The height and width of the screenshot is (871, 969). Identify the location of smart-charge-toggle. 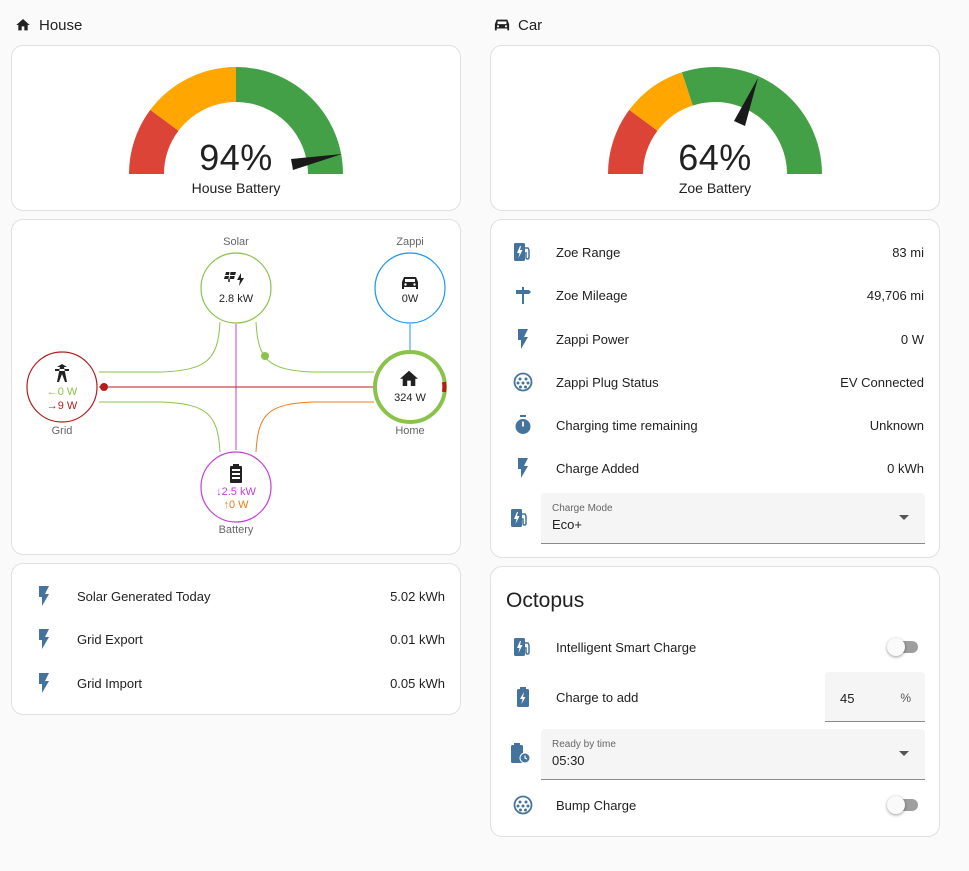
(904, 647).